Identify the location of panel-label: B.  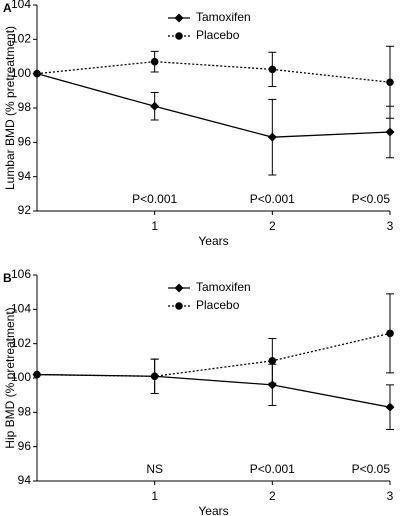
(7, 278).